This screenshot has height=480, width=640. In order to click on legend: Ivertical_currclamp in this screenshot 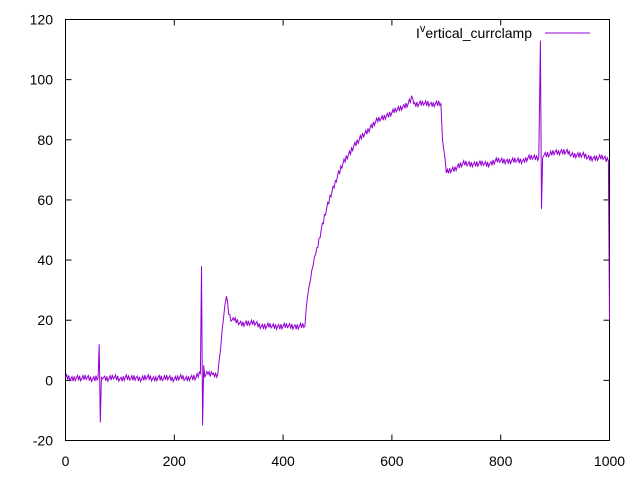, I will do `click(503, 32)`.